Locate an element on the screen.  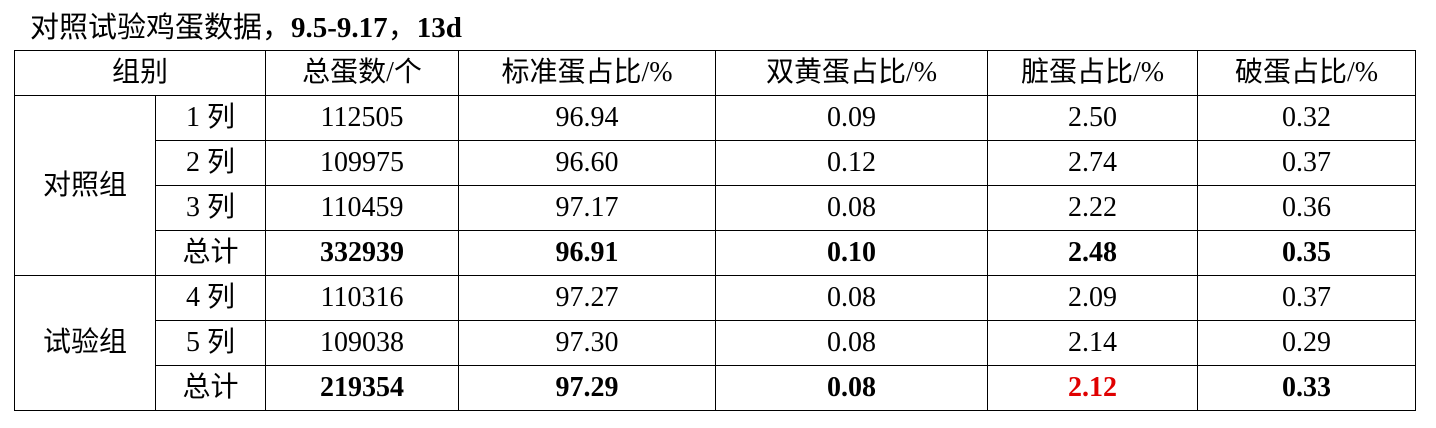
table-cell: 96.91 is located at coordinates (587, 253).